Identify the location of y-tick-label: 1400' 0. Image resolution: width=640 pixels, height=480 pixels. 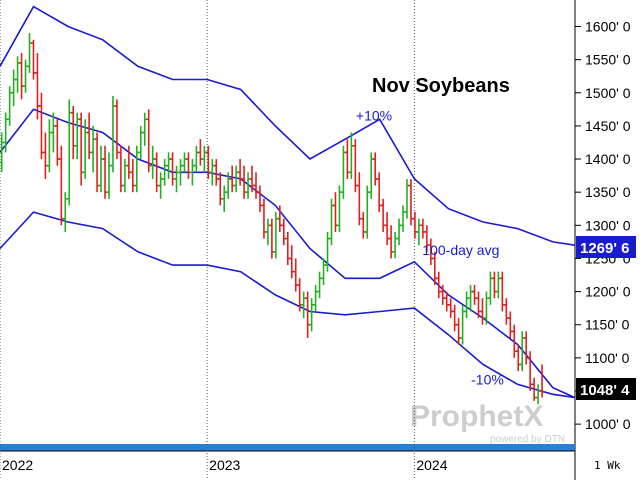
(608, 159).